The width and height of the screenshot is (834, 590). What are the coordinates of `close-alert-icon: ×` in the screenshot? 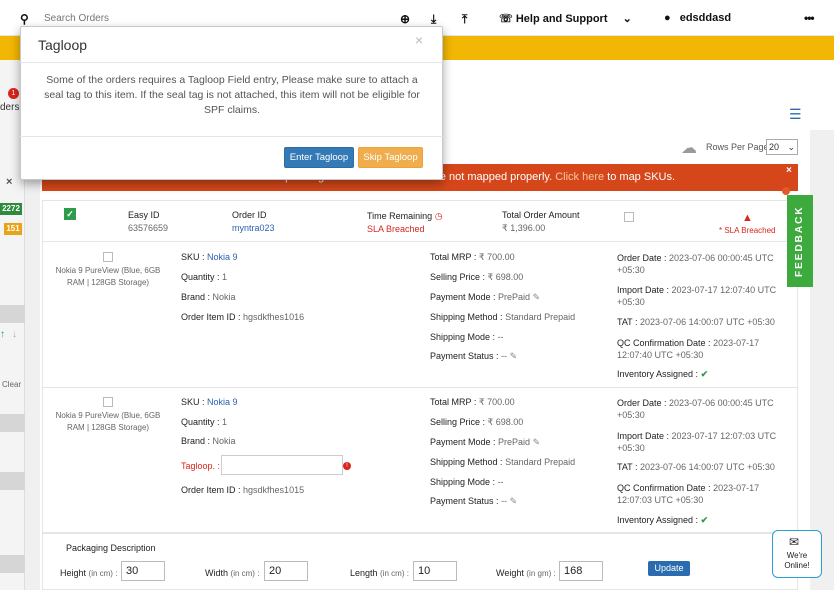 It's located at (789, 170).